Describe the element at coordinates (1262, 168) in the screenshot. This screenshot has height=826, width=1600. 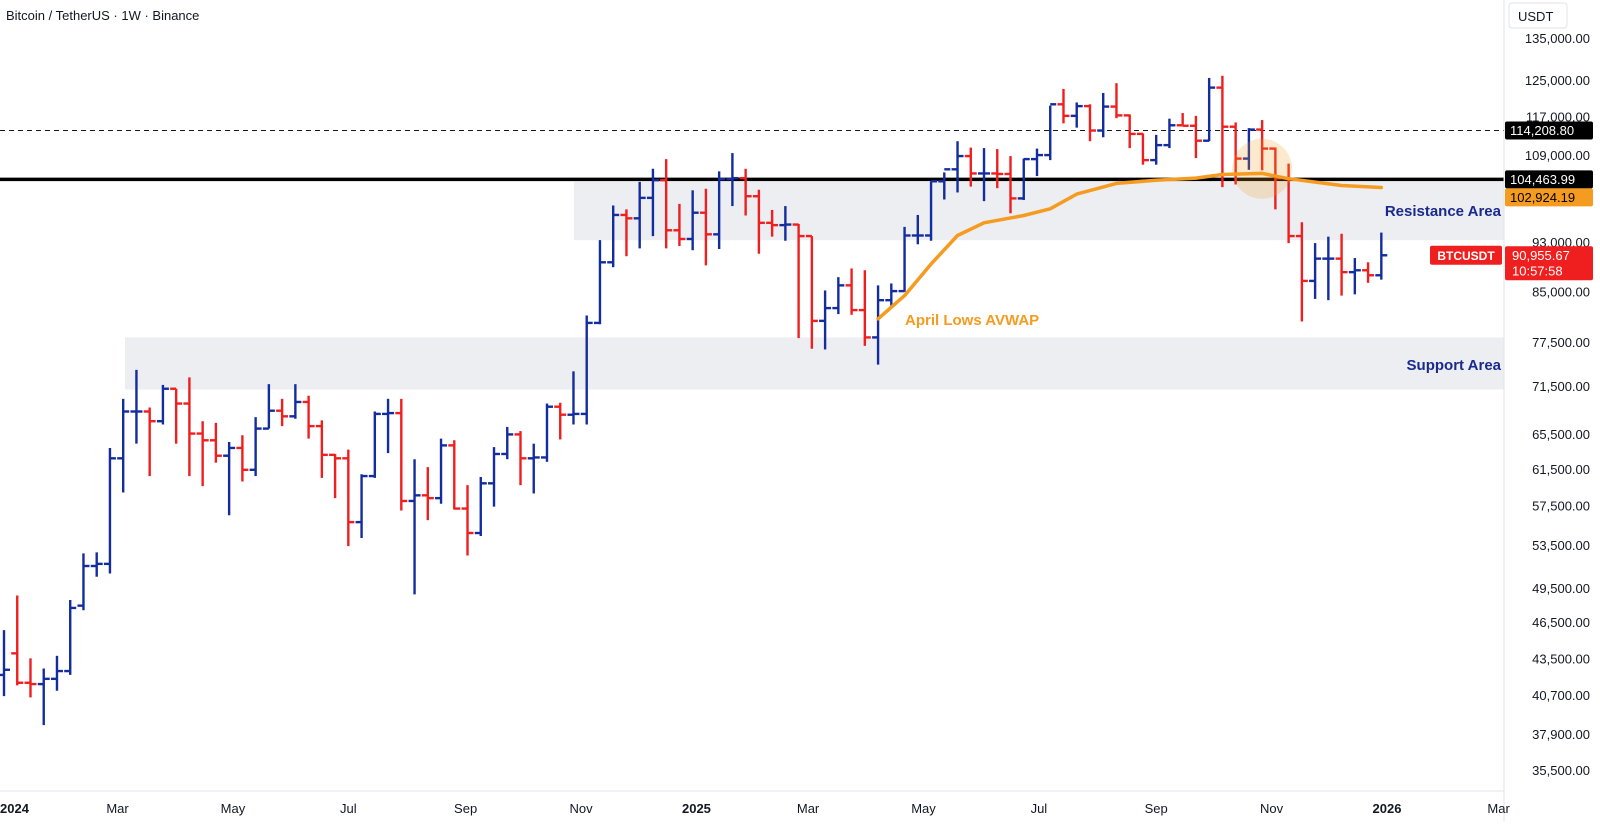
I see `highlight-layer` at that location.